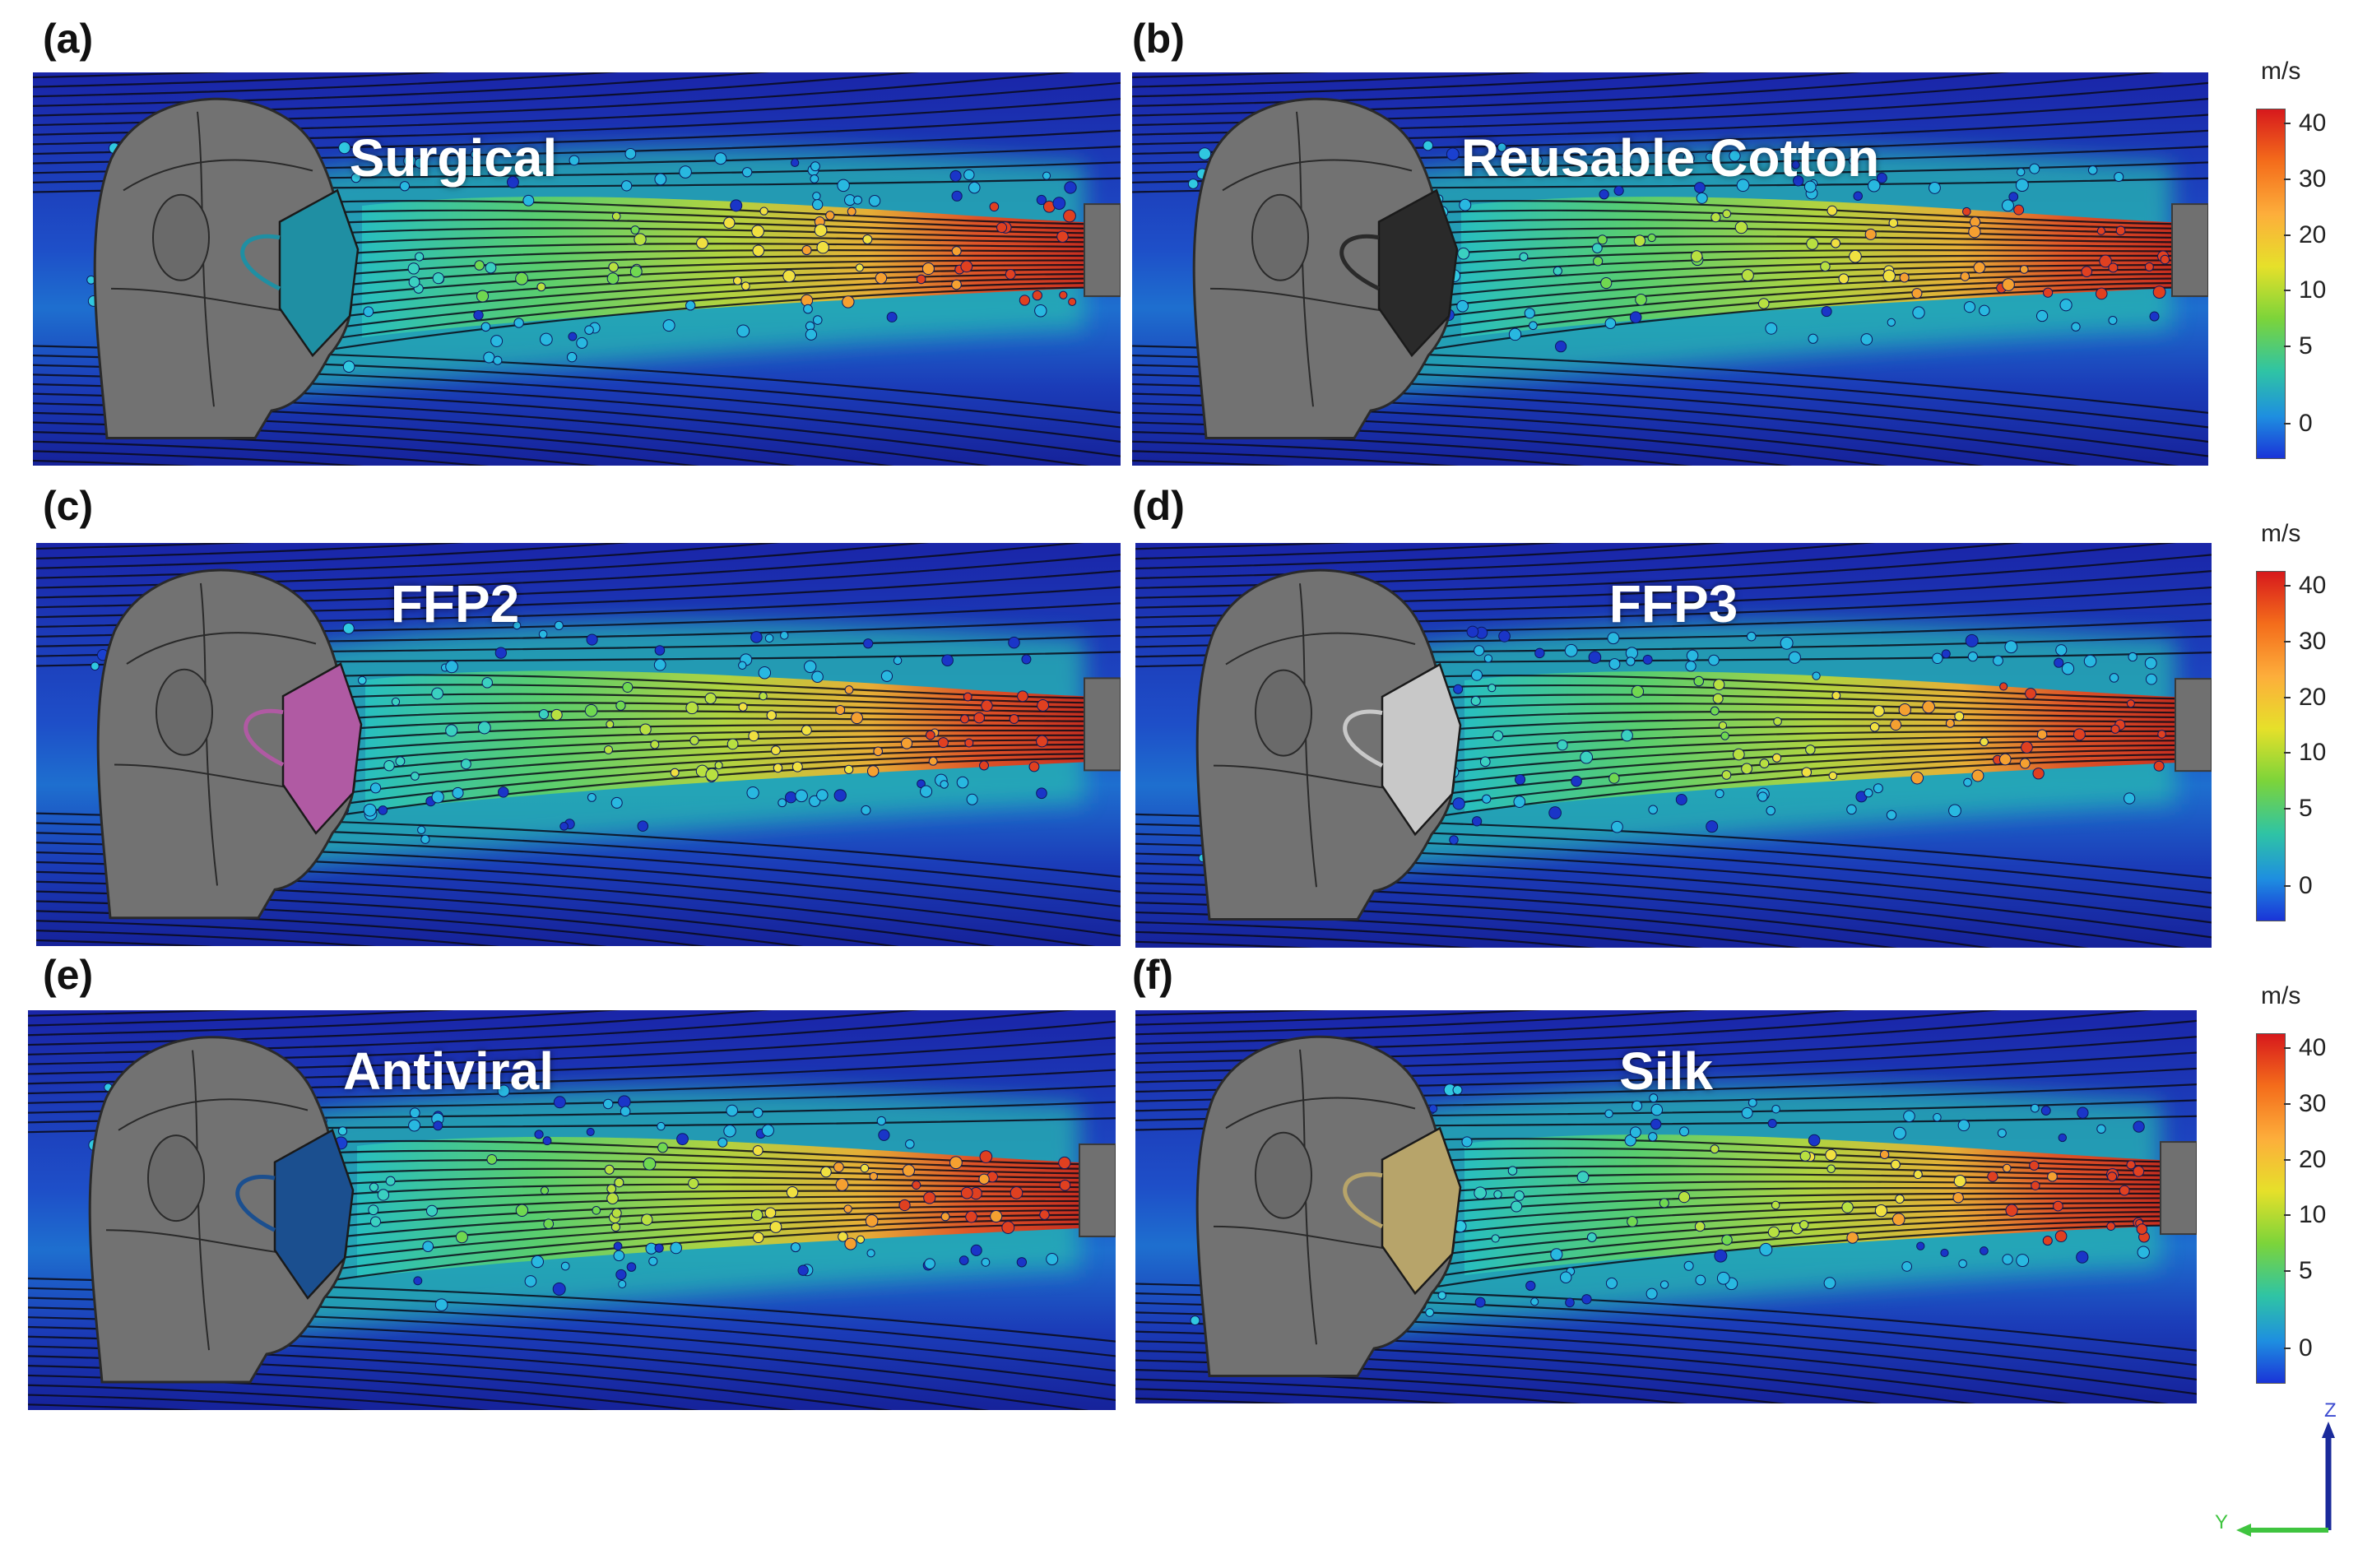 The width and height of the screenshot is (2358, 1568). Describe the element at coordinates (1673, 603) in the screenshot. I see `panel-title: FFP3` at that location.